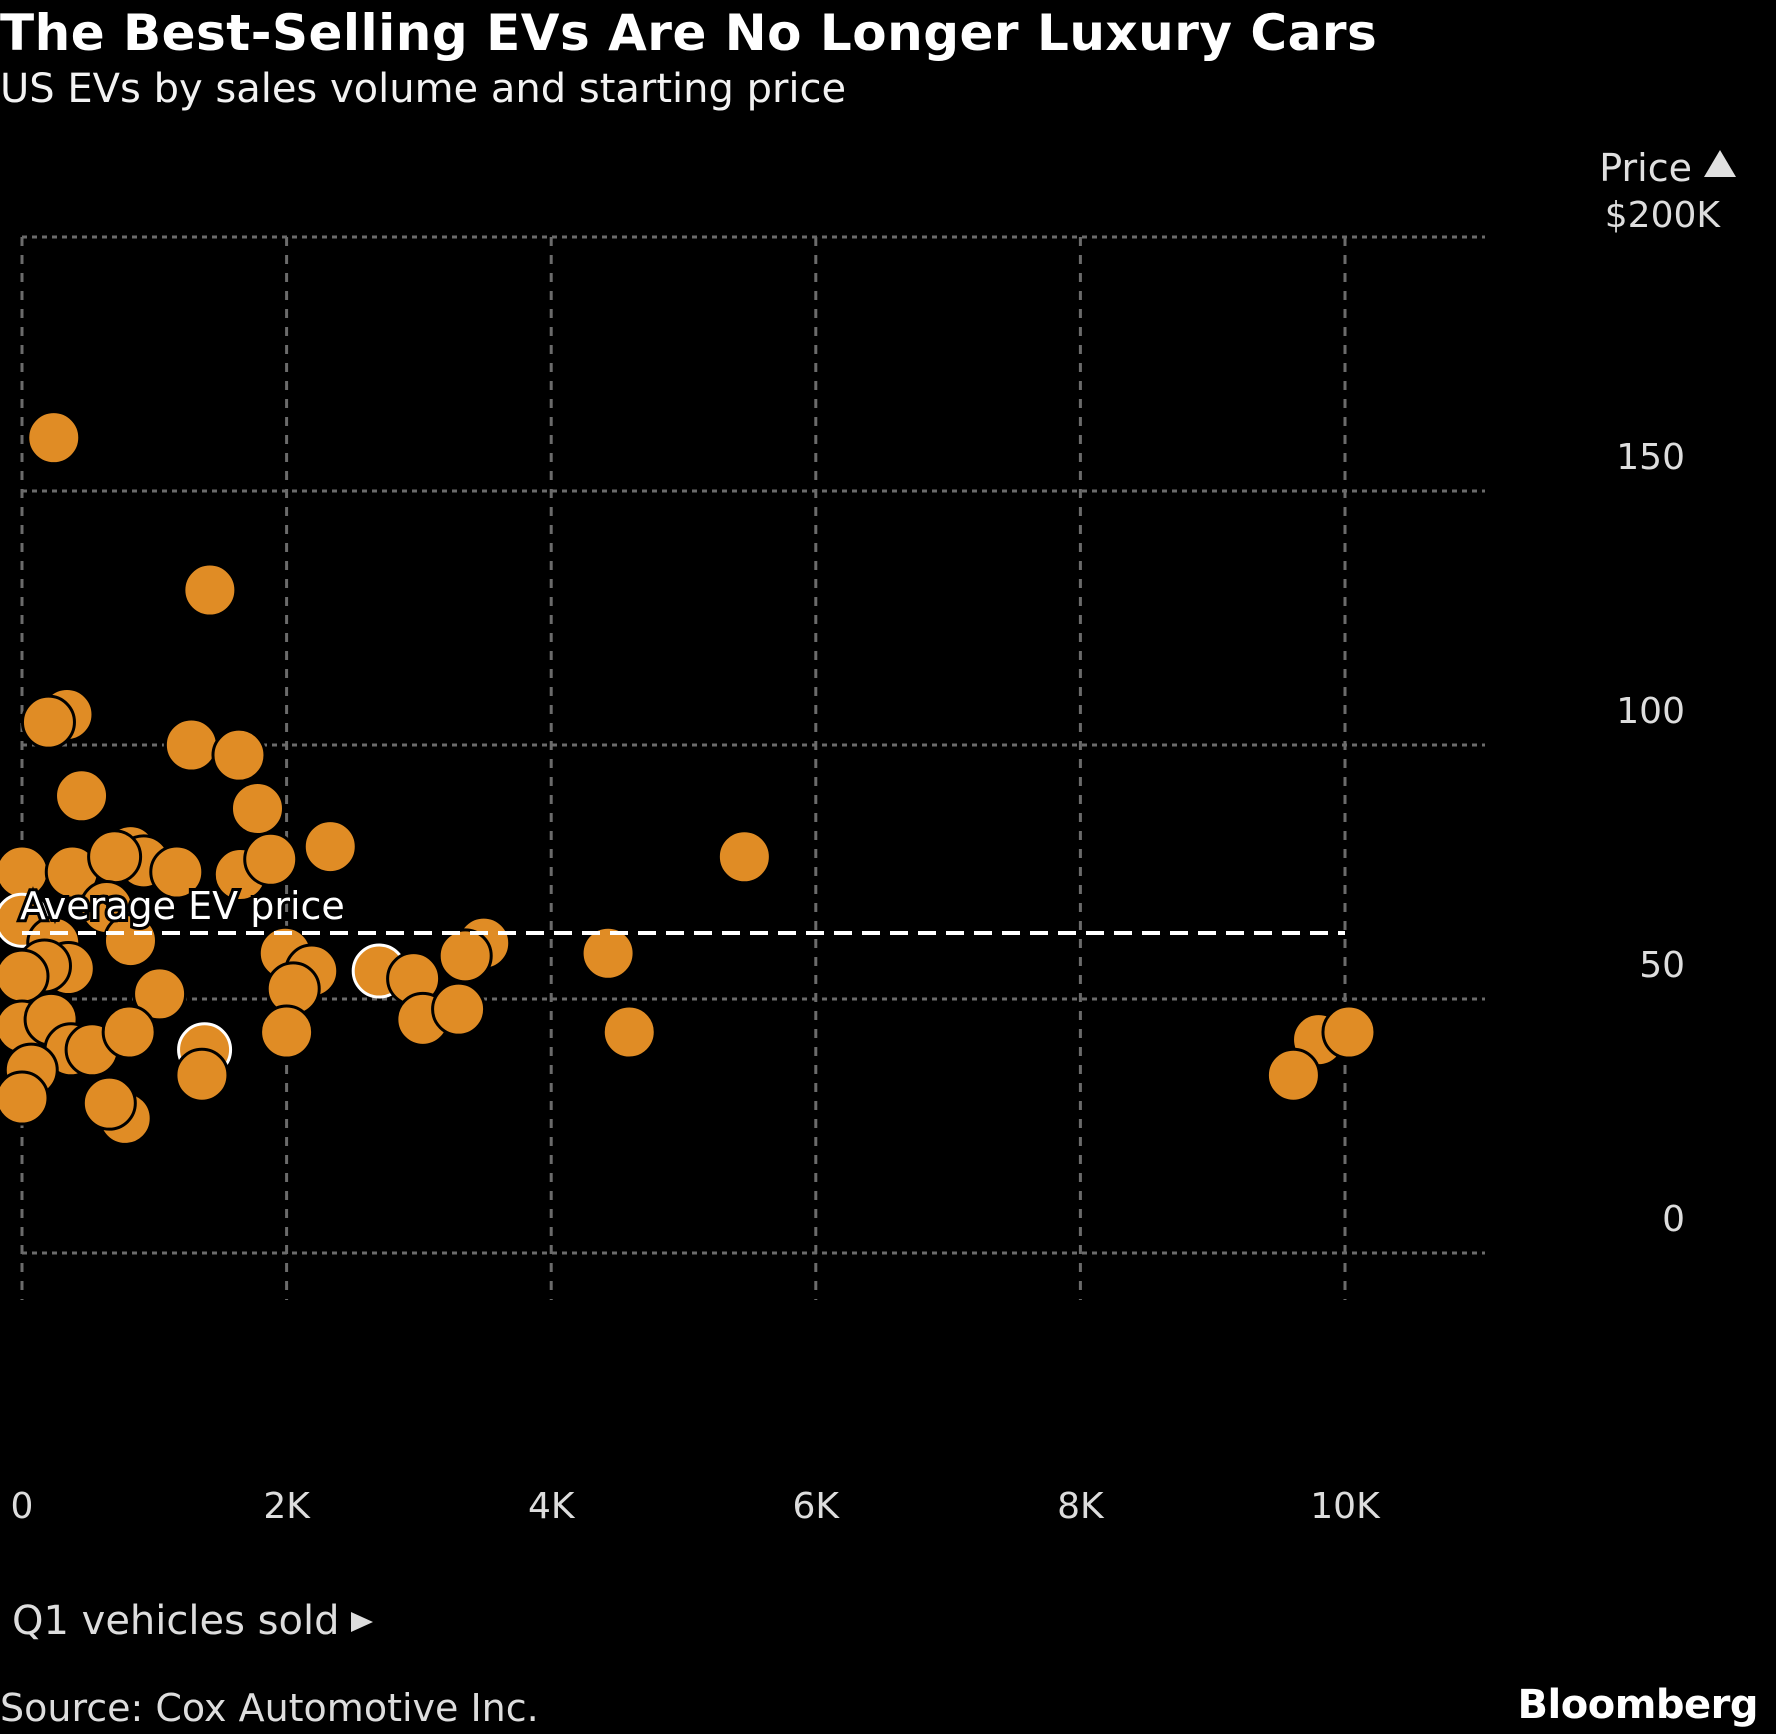 The width and height of the screenshot is (1776, 1734). What do you see at coordinates (681, 908) in the screenshot?
I see `average-price-line-group: Average EV price` at bounding box center [681, 908].